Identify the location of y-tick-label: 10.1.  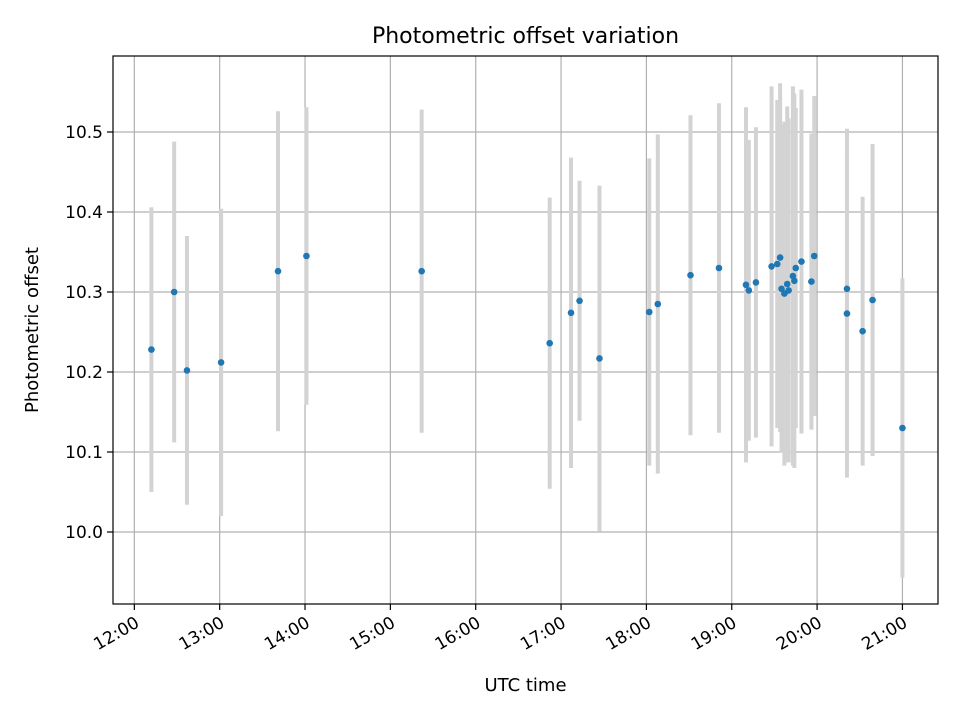
(84, 453).